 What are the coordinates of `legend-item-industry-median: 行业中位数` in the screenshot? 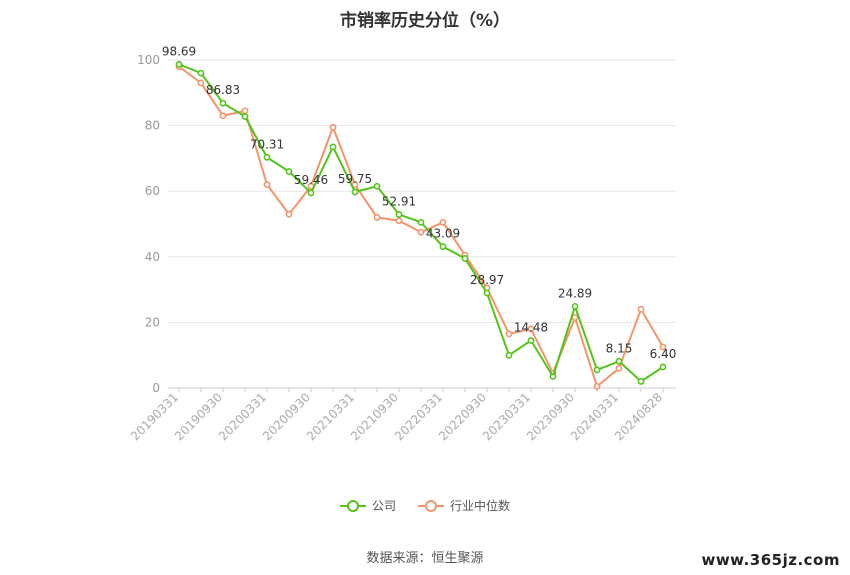 It's located at (464, 505).